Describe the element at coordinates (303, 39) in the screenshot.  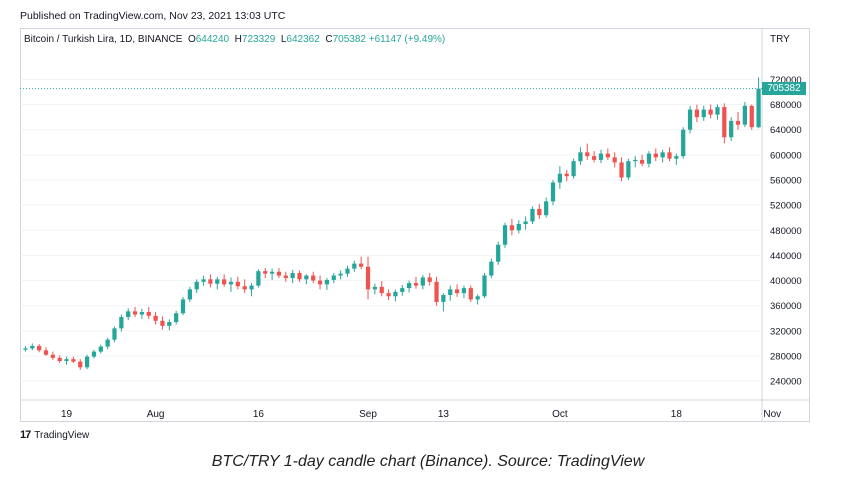
I see `low-value: 642362` at that location.